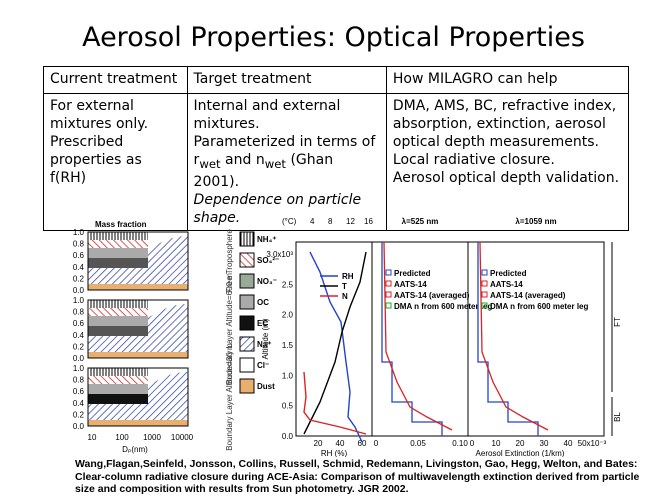 The image size is (667, 500). Describe the element at coordinates (592, 443) in the screenshot. I see `x-tick-label: 50x10⁻³` at that location.